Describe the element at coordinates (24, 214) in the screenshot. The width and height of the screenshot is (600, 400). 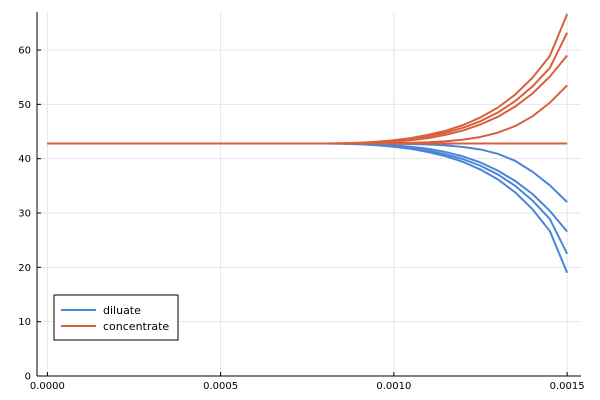
I see `y-tick-label: 30` at that location.